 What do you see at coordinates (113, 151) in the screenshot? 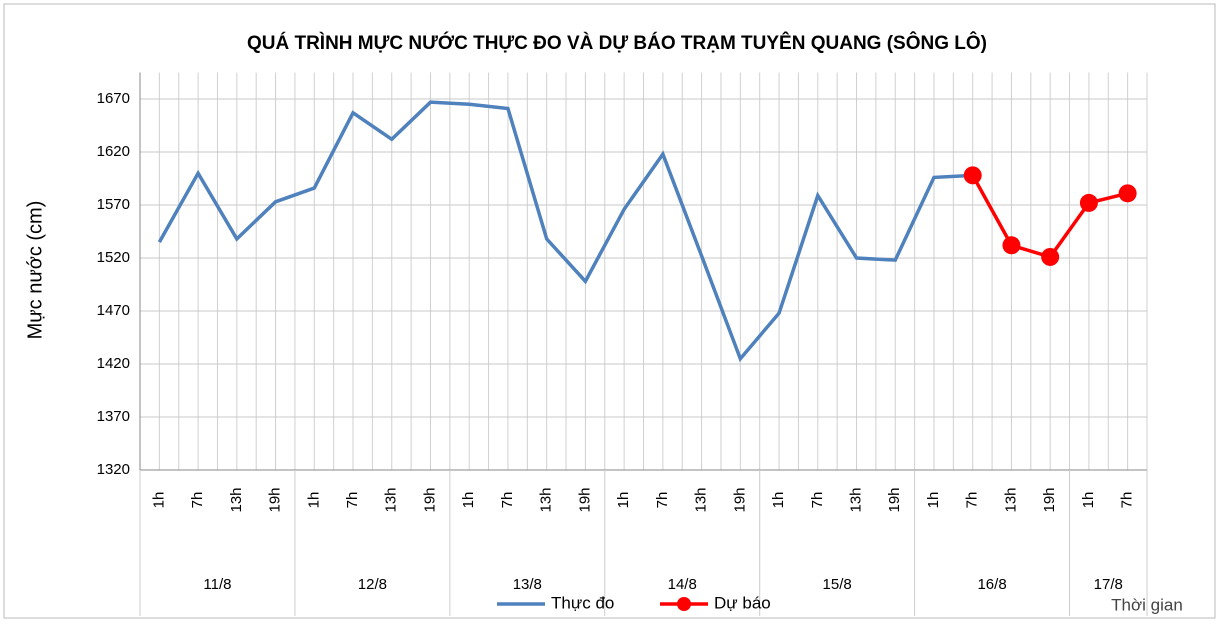
I see `y-tick-label: 1620` at bounding box center [113, 151].